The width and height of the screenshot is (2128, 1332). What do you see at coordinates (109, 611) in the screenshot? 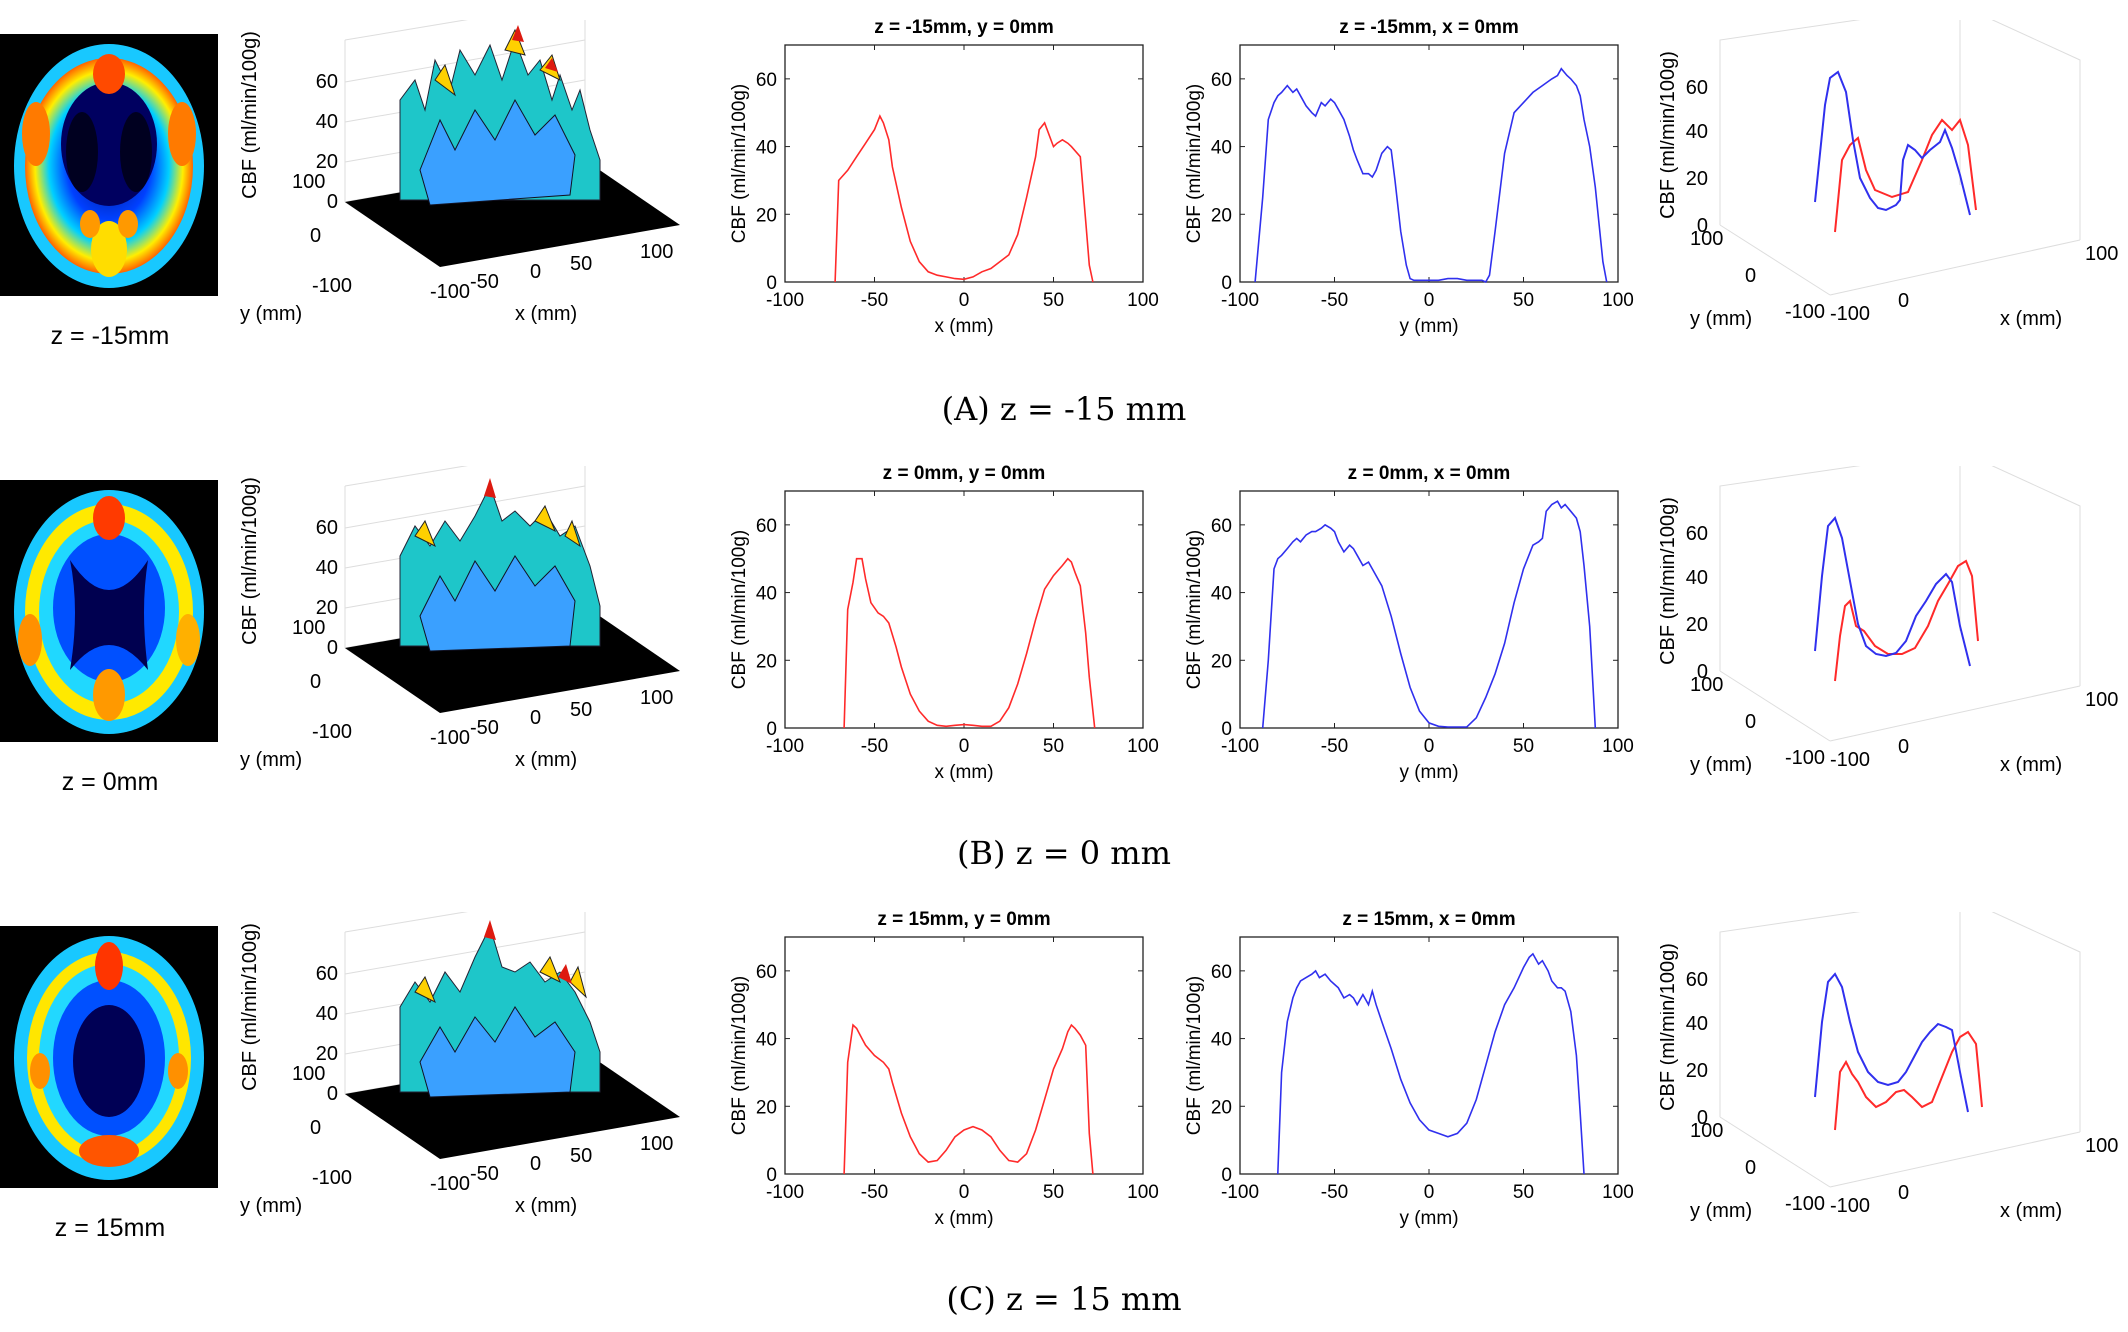
I see `brain-slice-image` at bounding box center [109, 611].